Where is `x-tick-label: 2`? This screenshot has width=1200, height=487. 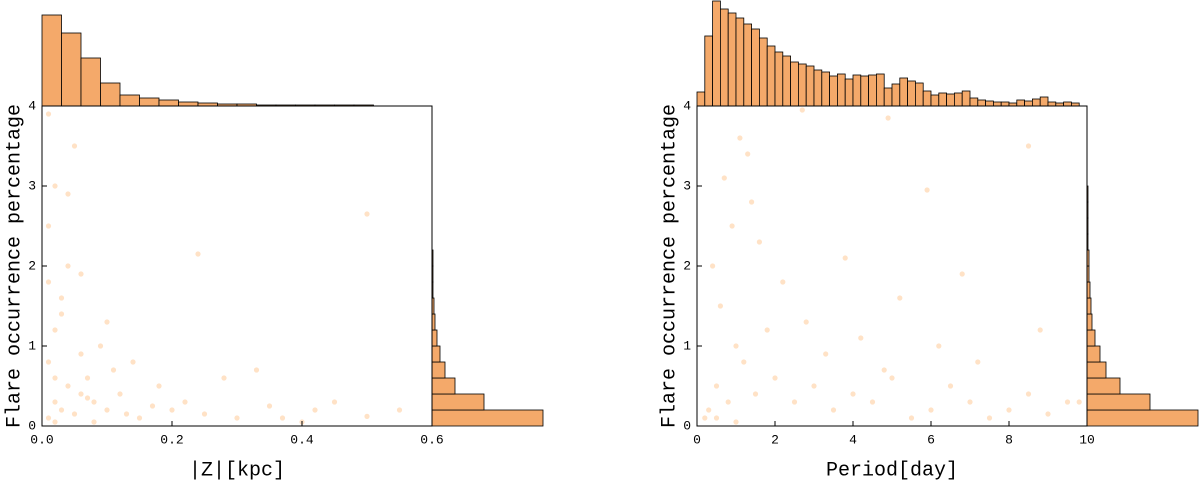 x-tick-label: 2 is located at coordinates (775, 439).